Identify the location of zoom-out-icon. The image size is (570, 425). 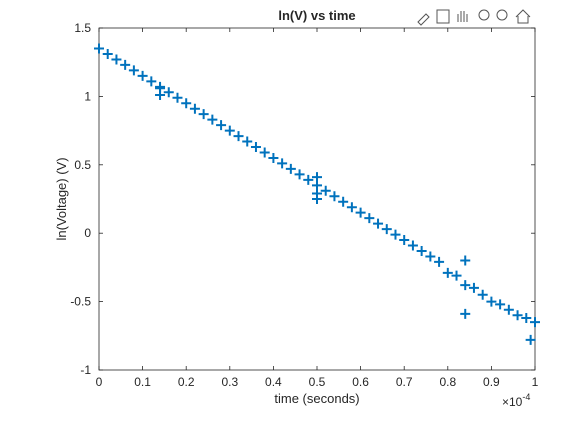
(502, 15).